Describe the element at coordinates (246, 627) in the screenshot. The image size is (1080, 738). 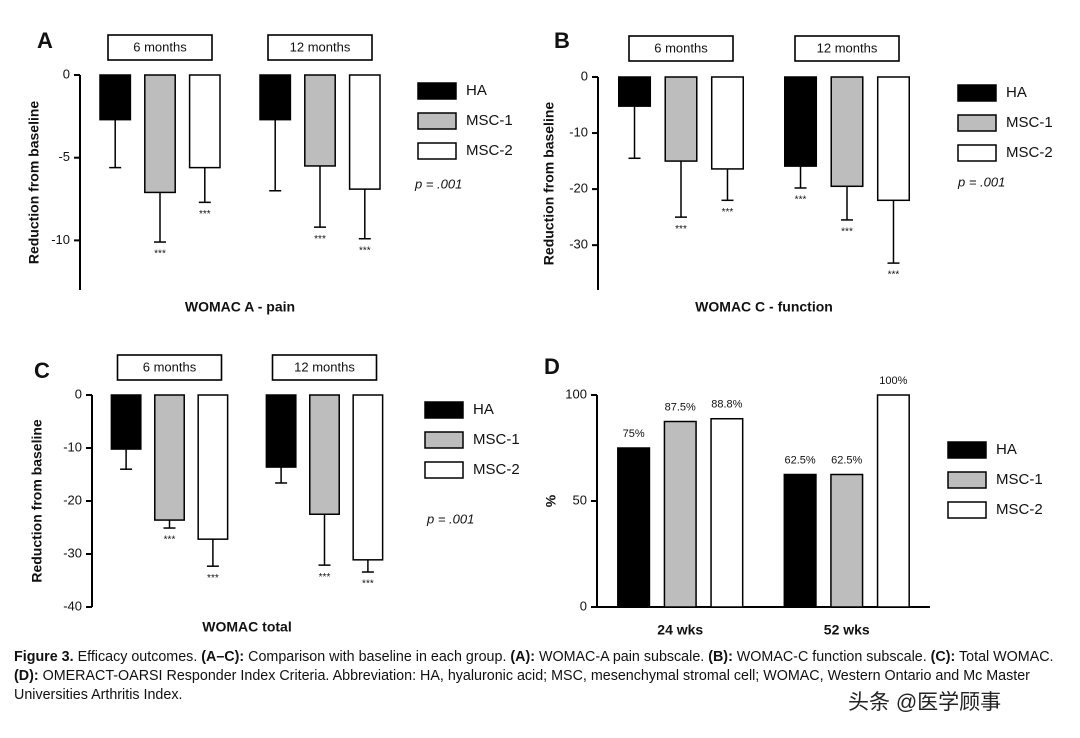
I see `x-axis-label: WOMAC total` at that location.